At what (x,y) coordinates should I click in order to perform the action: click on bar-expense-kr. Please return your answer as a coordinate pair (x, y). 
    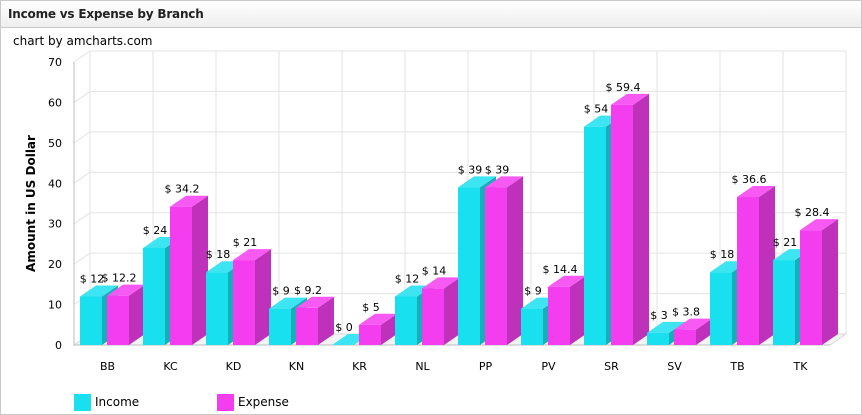
    Looking at the image, I should click on (378, 329).